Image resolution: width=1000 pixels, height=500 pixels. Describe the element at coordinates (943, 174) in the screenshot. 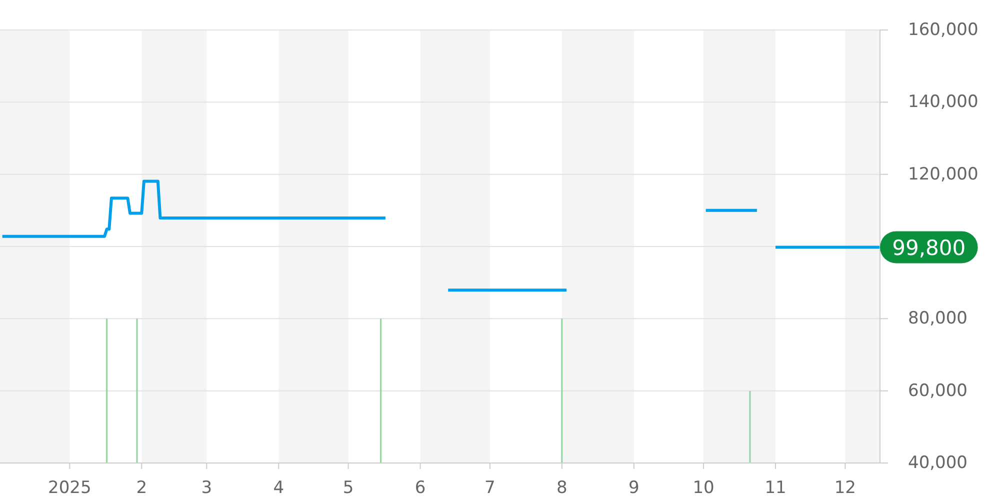

I see `y-tick-label: 120,000` at that location.